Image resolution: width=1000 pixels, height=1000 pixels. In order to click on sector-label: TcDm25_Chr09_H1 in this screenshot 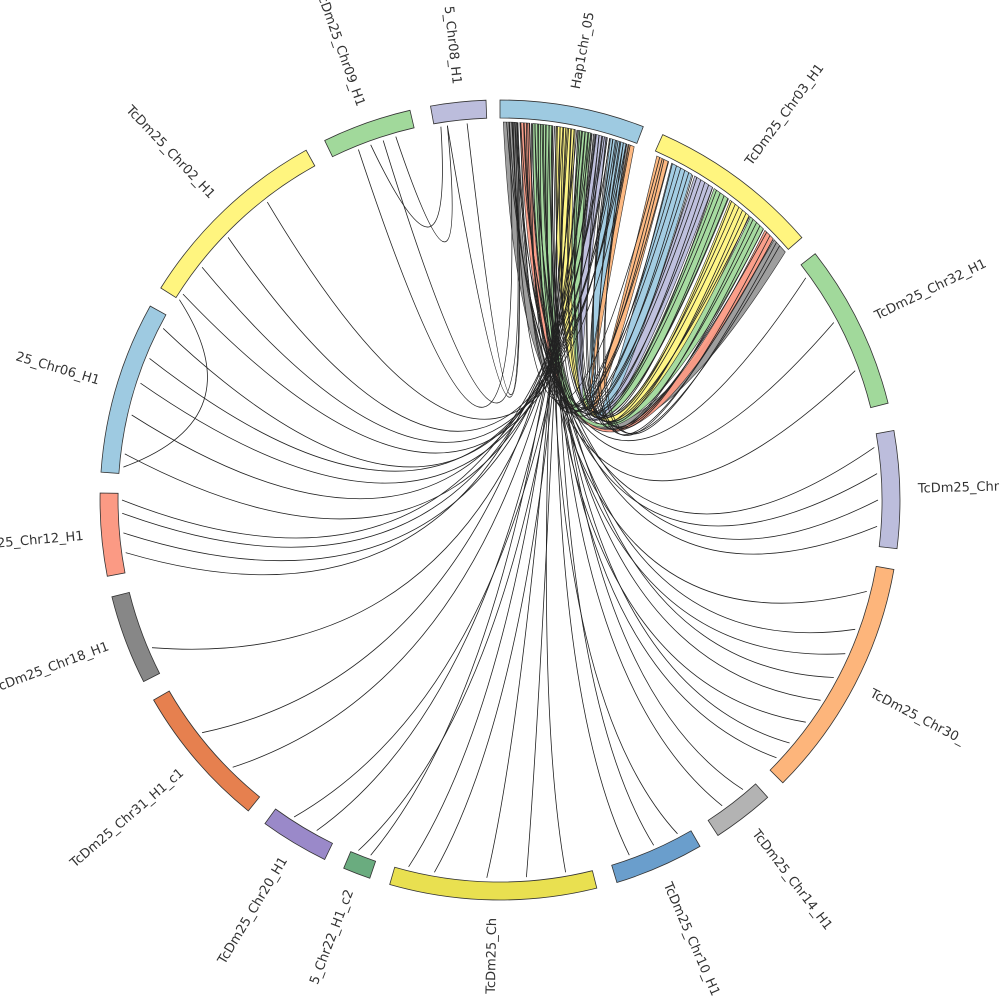, I will do `click(339, 54)`.